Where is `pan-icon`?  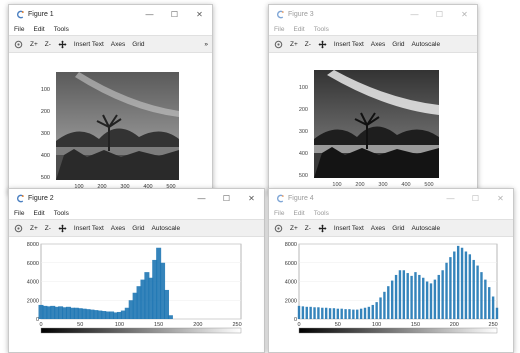 pan-icon is located at coordinates (62, 228).